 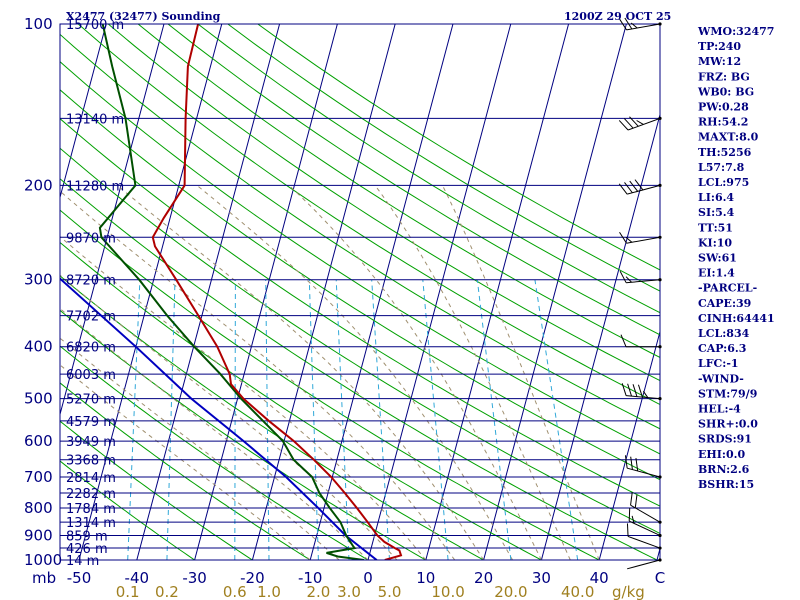 I want to click on index-line: LFC:-1, so click(x=718, y=363).